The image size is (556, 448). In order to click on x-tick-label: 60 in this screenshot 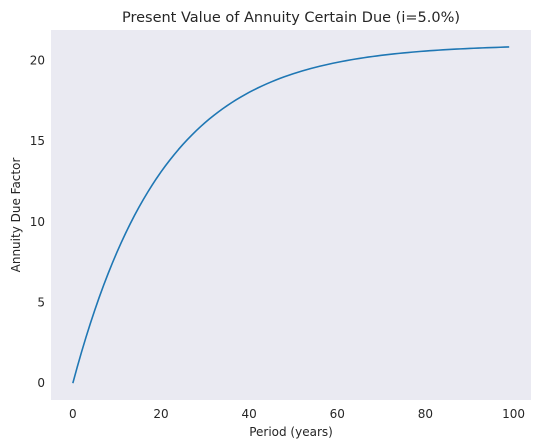, I will do `click(337, 414)`.